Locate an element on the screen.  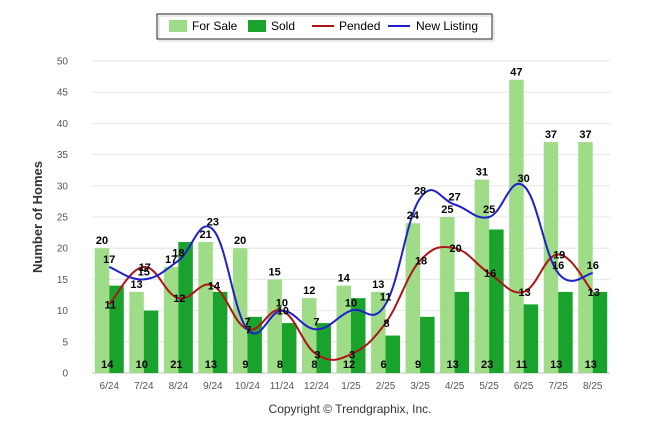
data-label-pended: 8 is located at coordinates (386, 324).